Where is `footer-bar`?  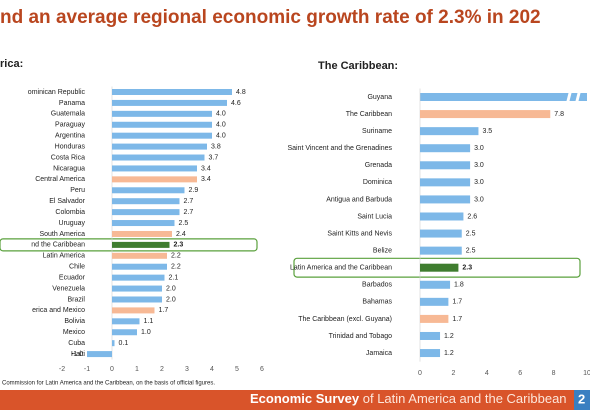
footer-bar is located at coordinates (295, 400).